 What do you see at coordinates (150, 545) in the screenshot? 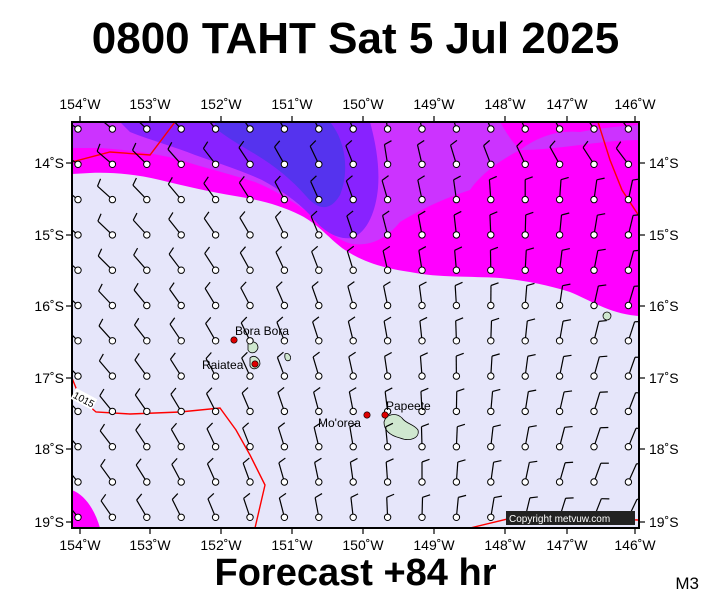
I see `lon-label: 153˚W` at bounding box center [150, 545].